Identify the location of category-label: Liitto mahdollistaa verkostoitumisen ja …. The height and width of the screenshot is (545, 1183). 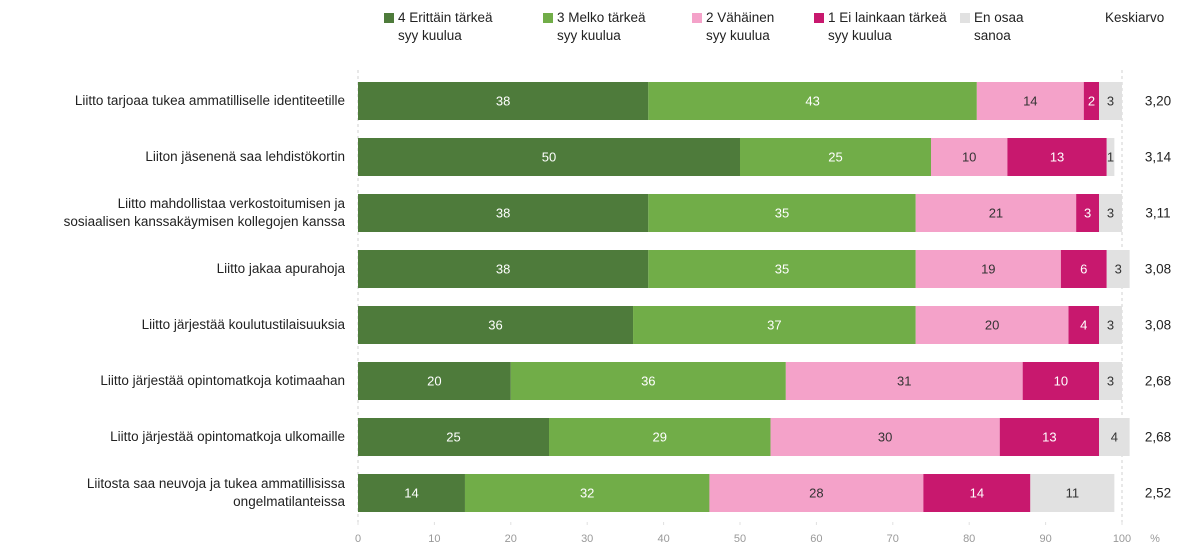
(204, 212).